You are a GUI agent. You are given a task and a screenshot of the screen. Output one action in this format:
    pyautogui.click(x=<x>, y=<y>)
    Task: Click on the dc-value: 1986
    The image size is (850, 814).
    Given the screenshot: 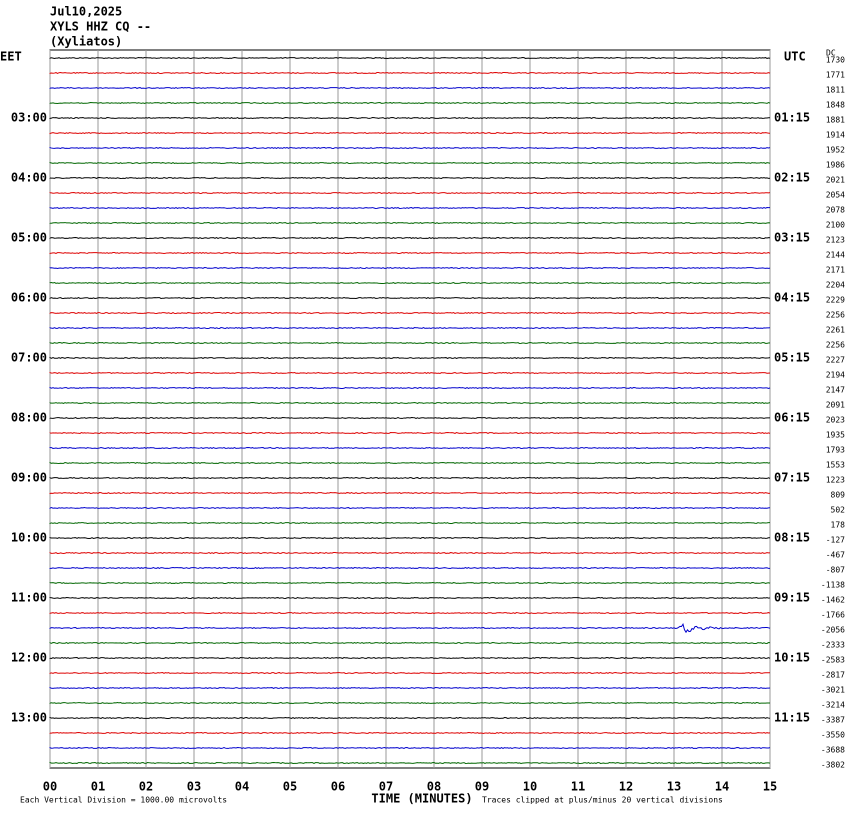 What is the action you would take?
    pyautogui.click(x=835, y=165)
    